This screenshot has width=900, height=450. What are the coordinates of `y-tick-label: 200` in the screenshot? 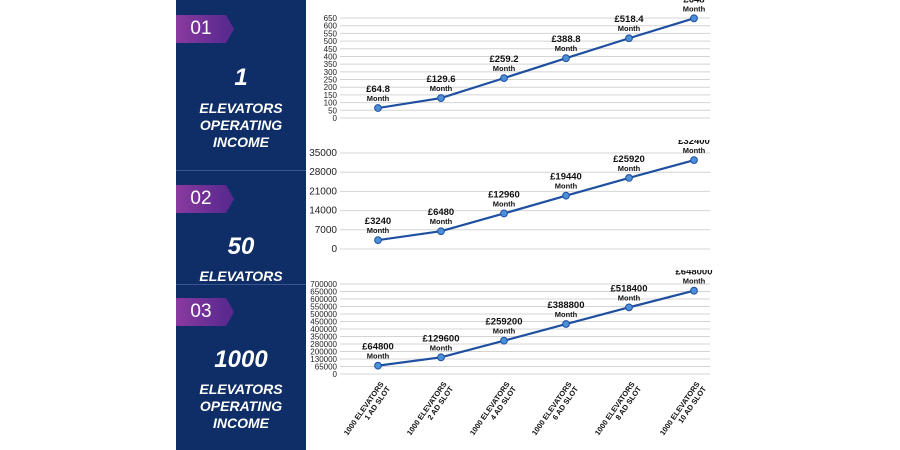 It's located at (331, 87).